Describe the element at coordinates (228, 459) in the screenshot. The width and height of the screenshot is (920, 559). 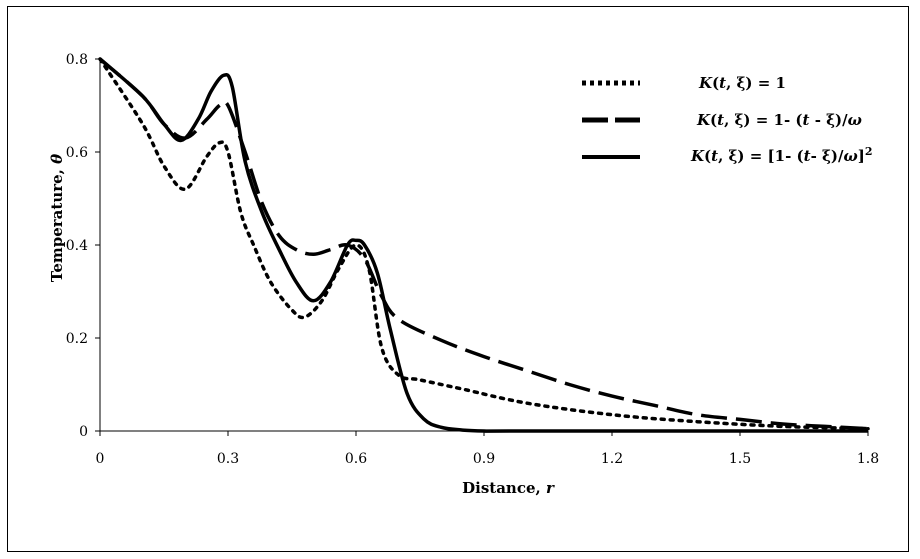
I see `x-tick-label: 0.3` at that location.